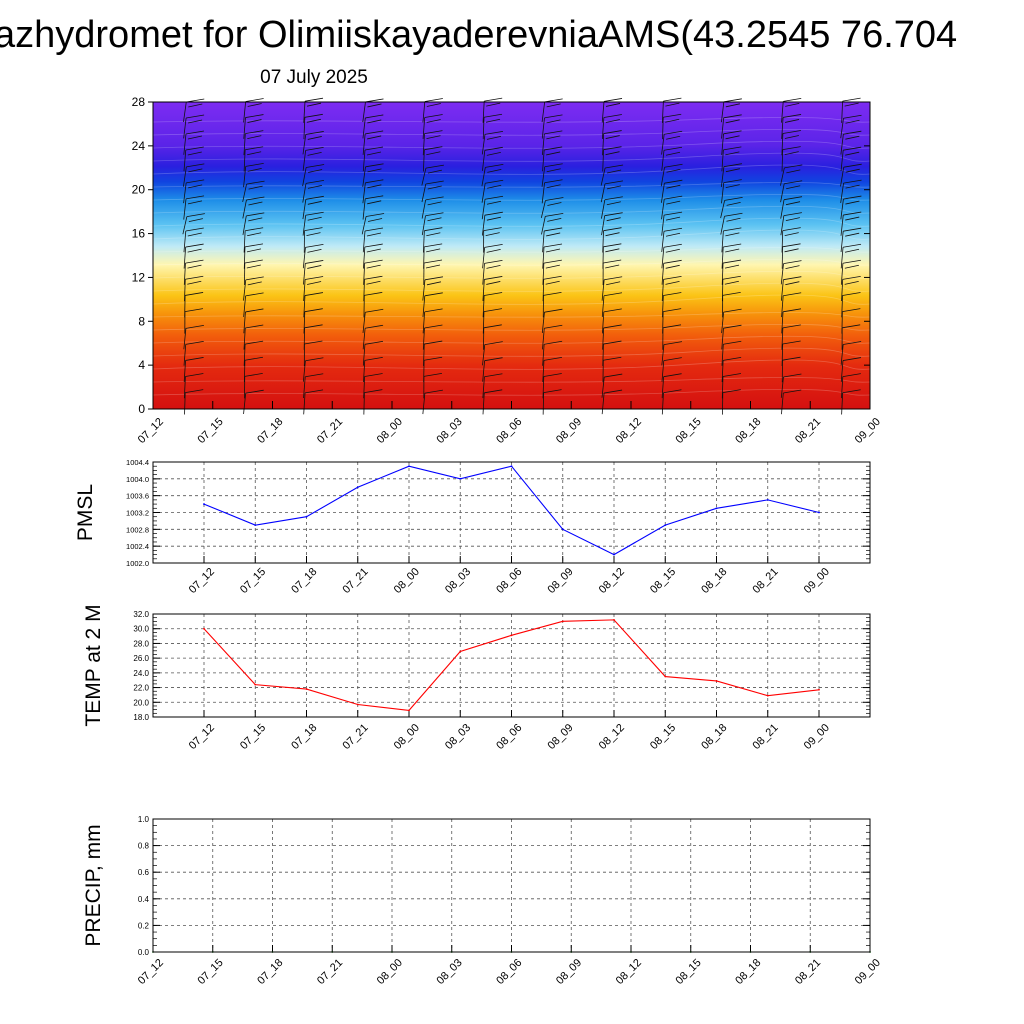 The width and height of the screenshot is (1024, 1024). I want to click on x-tick-label: 08_03, so click(450, 972).